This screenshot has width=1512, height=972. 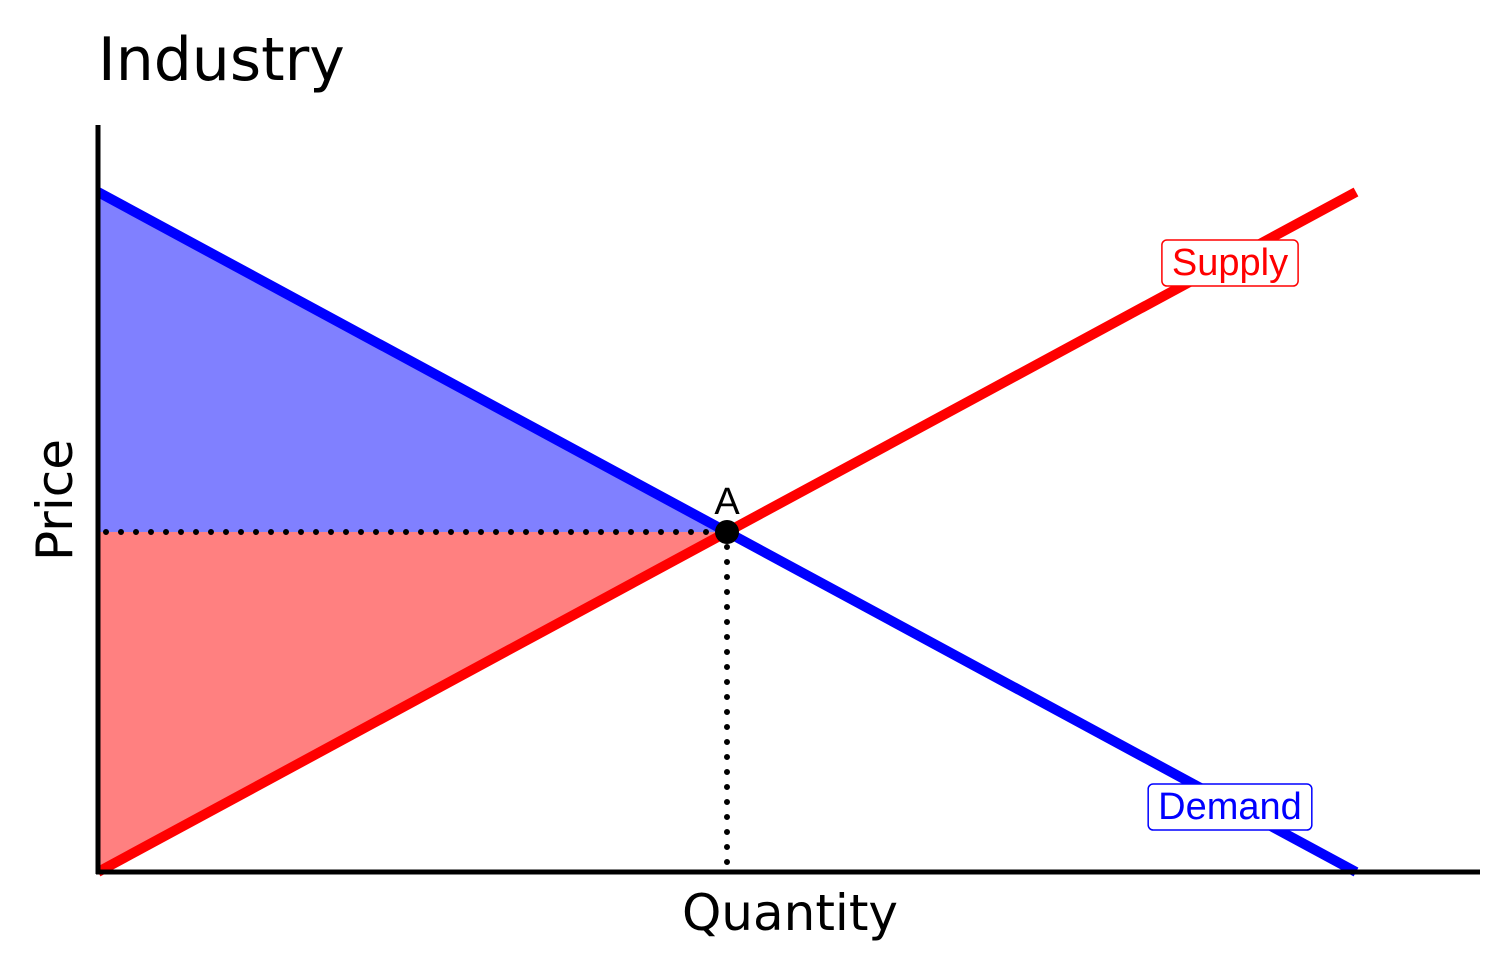 I want to click on equilibrium-guides, so click(x=416, y=700).